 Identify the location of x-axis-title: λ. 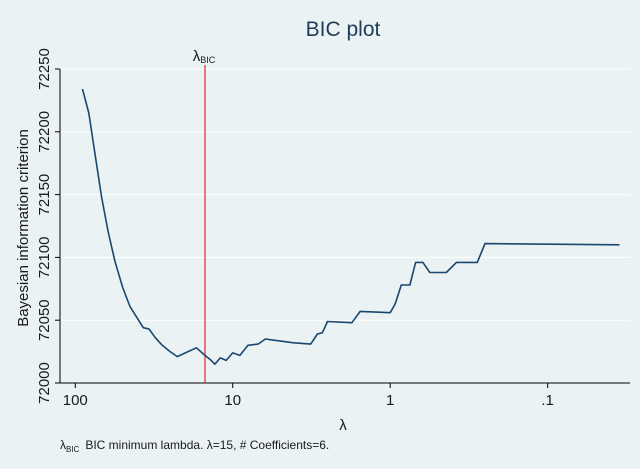
(343, 425).